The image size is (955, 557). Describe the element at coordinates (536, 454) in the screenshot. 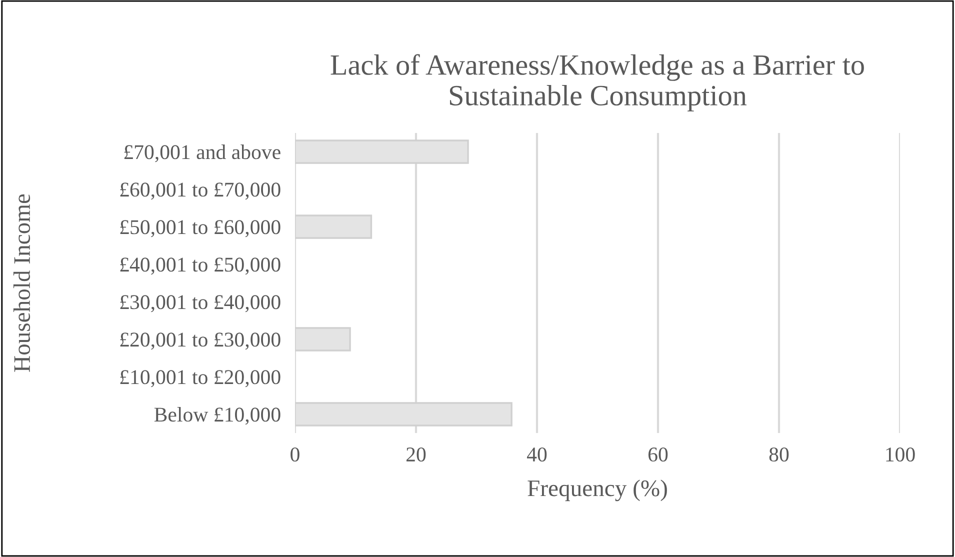

I see `x-tick-label: 40` at that location.